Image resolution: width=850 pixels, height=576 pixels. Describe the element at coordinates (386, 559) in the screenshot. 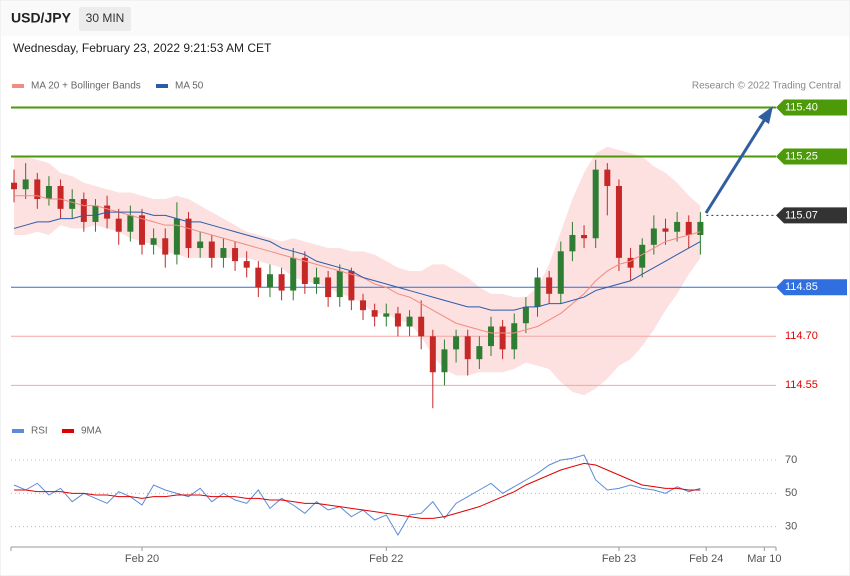

I see `x-tick-label: Feb 22` at that location.